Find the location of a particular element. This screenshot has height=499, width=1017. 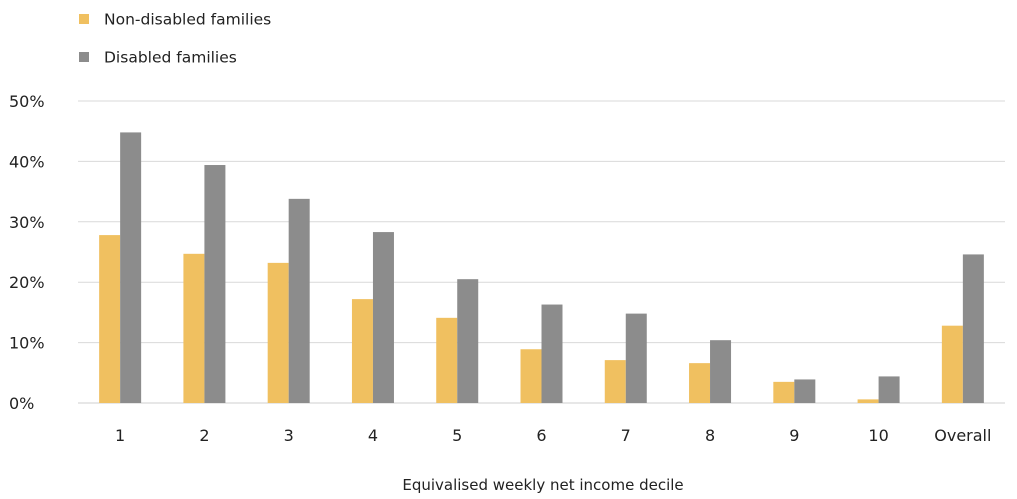

legend: Non-disabled families Disabled families is located at coordinates (175, 39).